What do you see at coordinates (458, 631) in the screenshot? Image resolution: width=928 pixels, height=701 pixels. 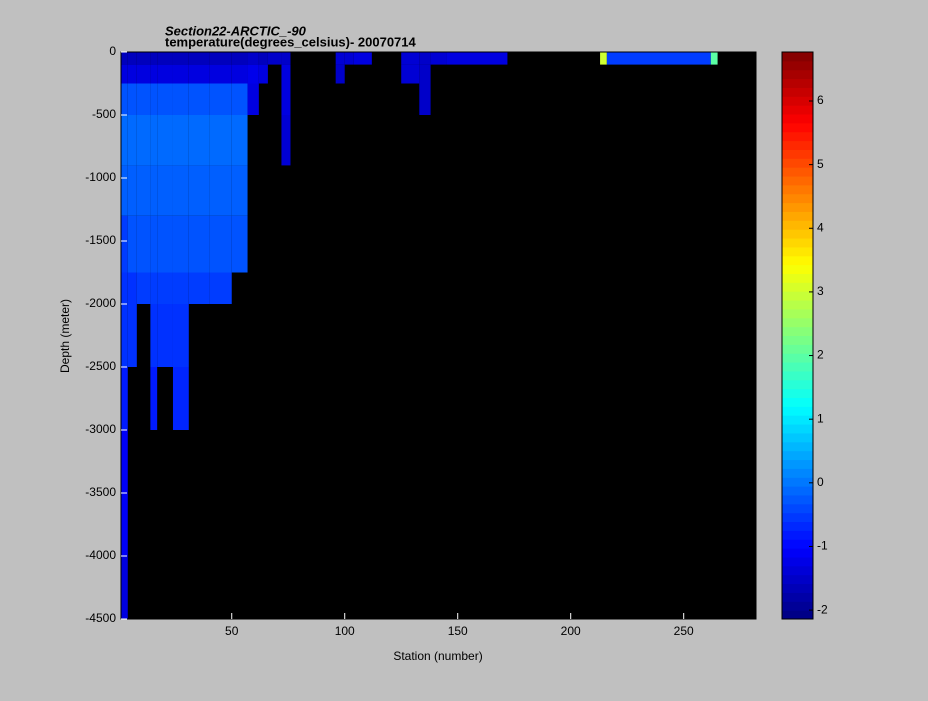 I see `x-tick-label: 150` at bounding box center [458, 631].